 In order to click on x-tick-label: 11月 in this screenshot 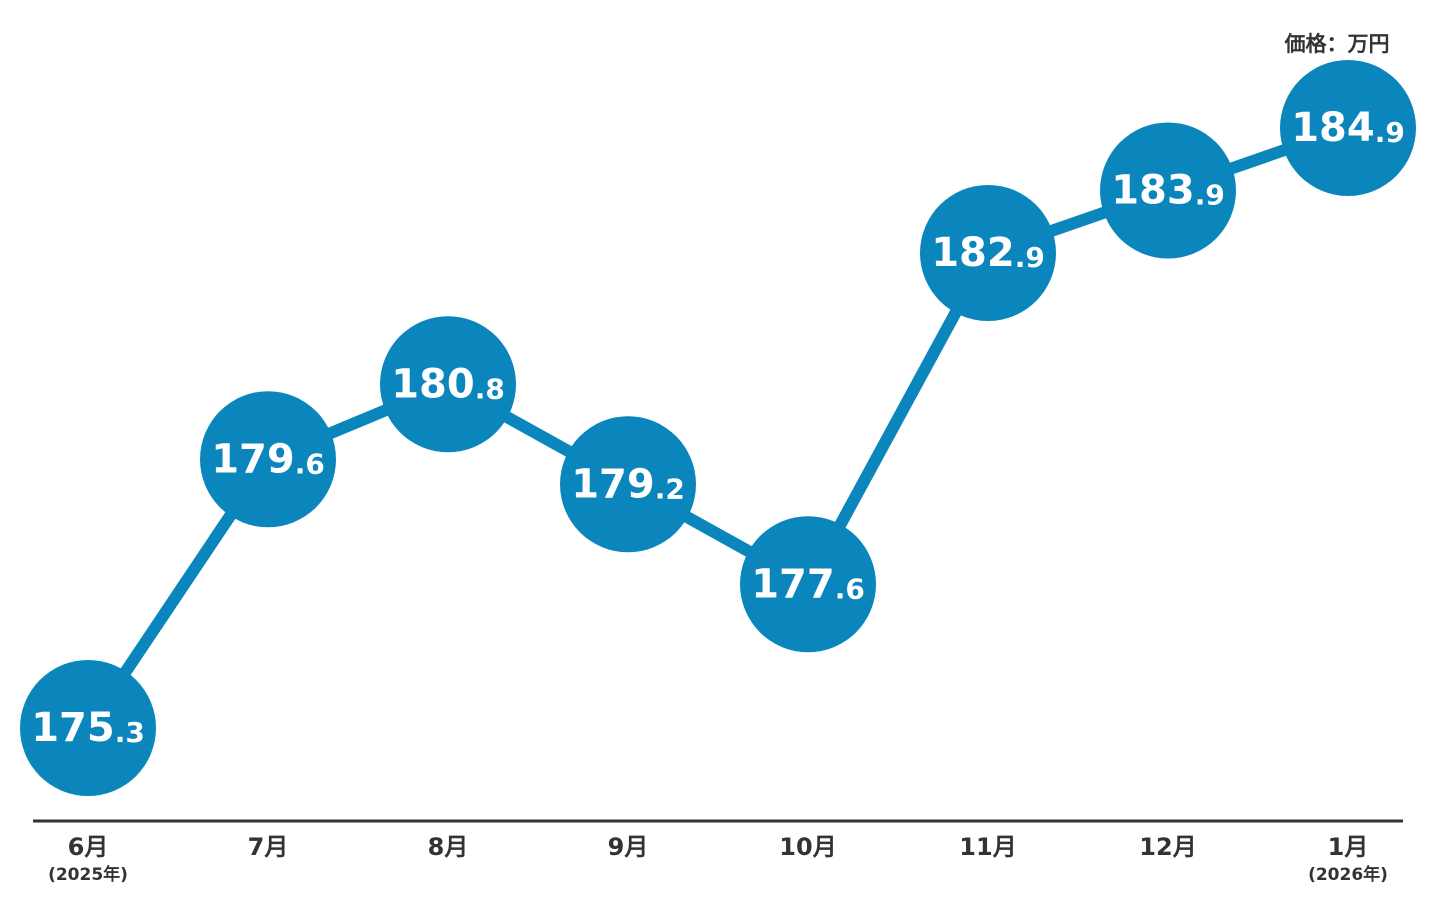, I will do `click(987, 847)`.